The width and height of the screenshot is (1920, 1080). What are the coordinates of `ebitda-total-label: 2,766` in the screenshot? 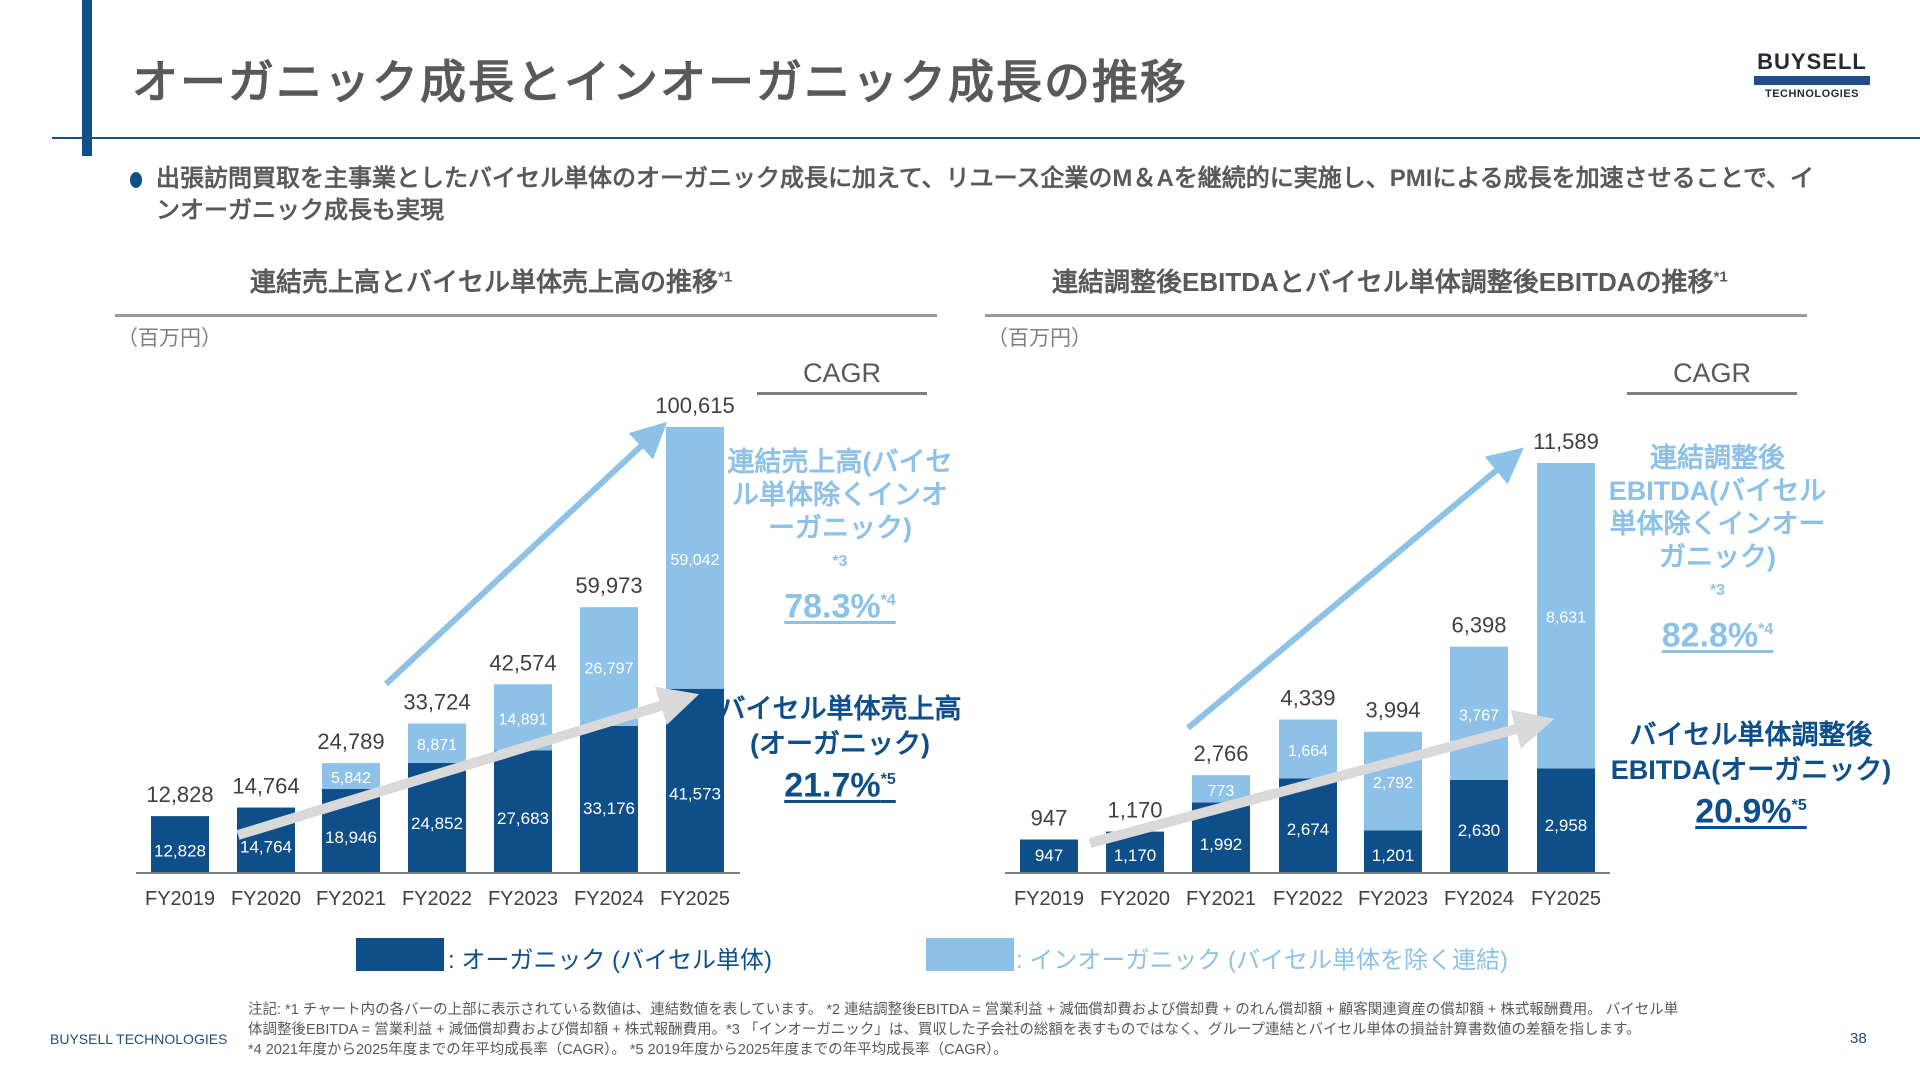 It's located at (1220, 753).